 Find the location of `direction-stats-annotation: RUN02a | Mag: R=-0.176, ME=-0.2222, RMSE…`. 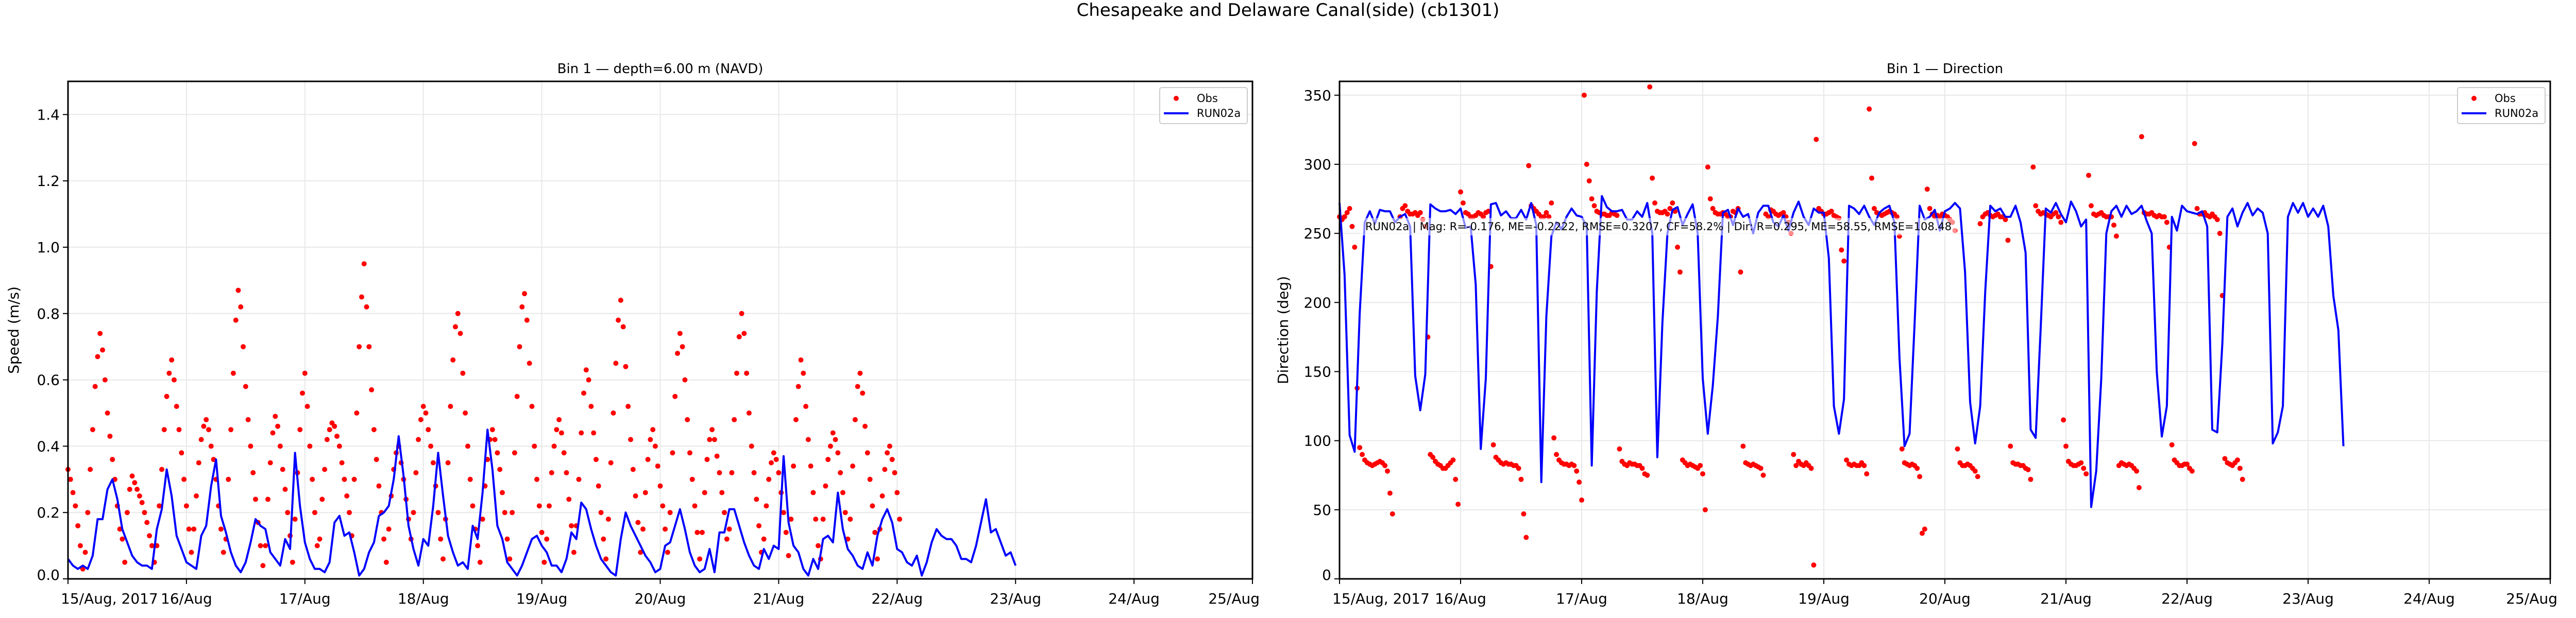

direction-stats-annotation: RUN02a | Mag: R=-0.176, ME=-0.2222, RMSE… is located at coordinates (1659, 227).